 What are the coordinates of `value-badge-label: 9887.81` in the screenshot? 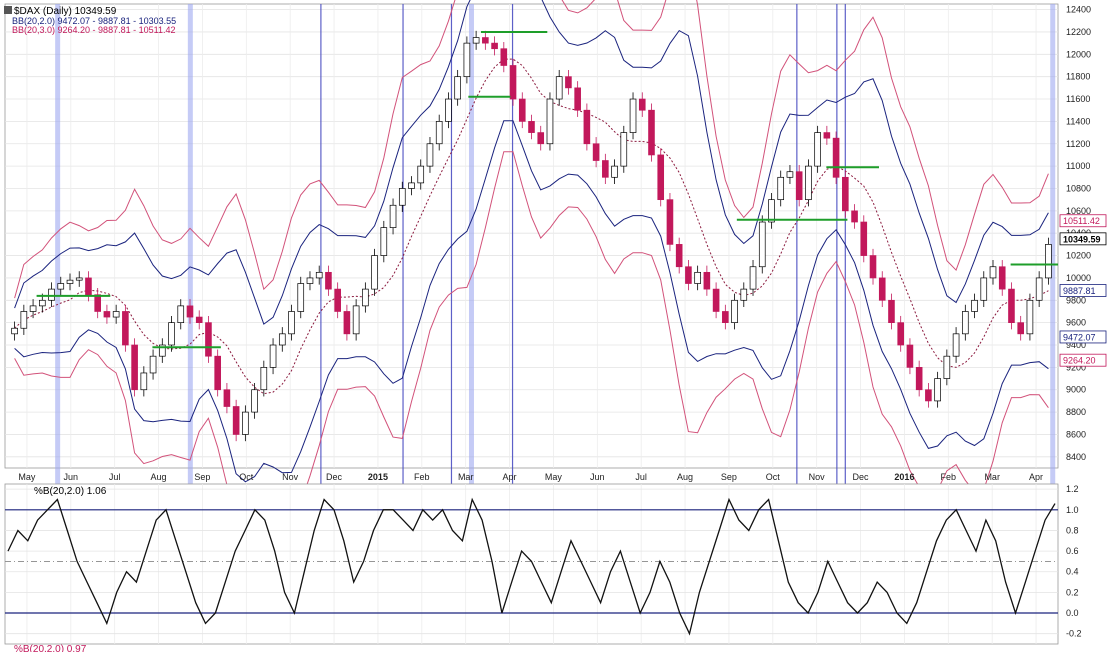 It's located at (1079, 291).